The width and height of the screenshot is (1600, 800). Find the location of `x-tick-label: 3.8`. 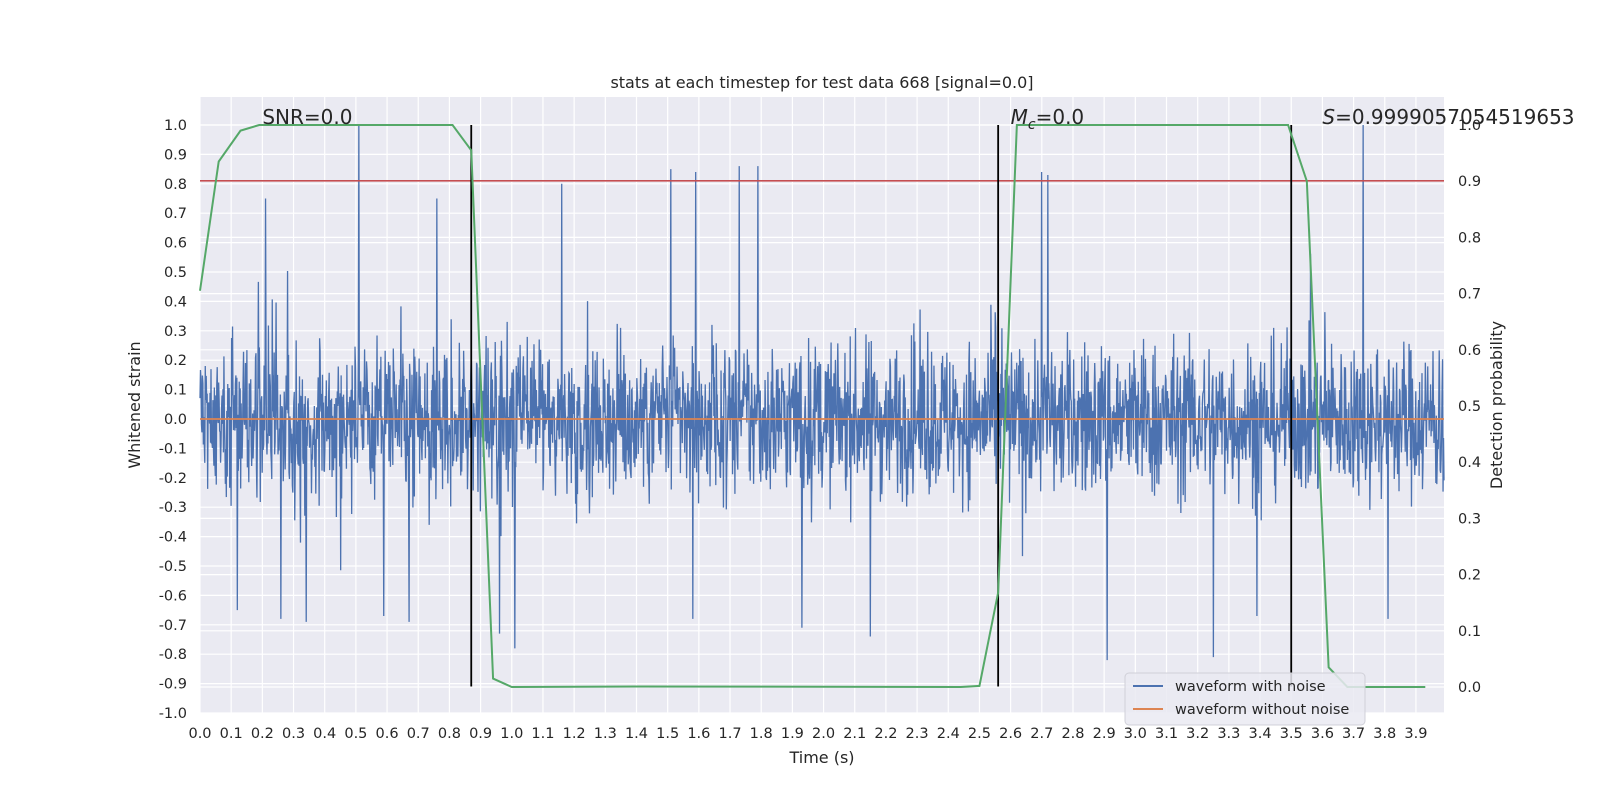

x-tick-label: 3.8 is located at coordinates (1384, 734).